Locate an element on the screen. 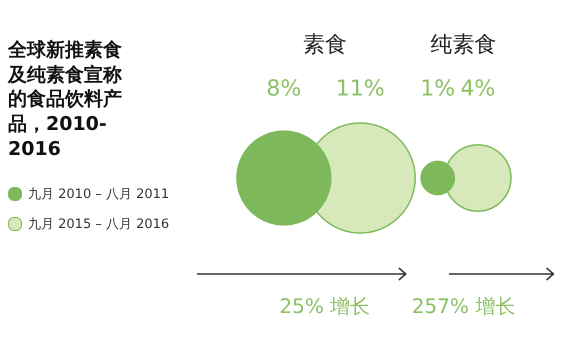  data-label: 4% is located at coordinates (478, 89).